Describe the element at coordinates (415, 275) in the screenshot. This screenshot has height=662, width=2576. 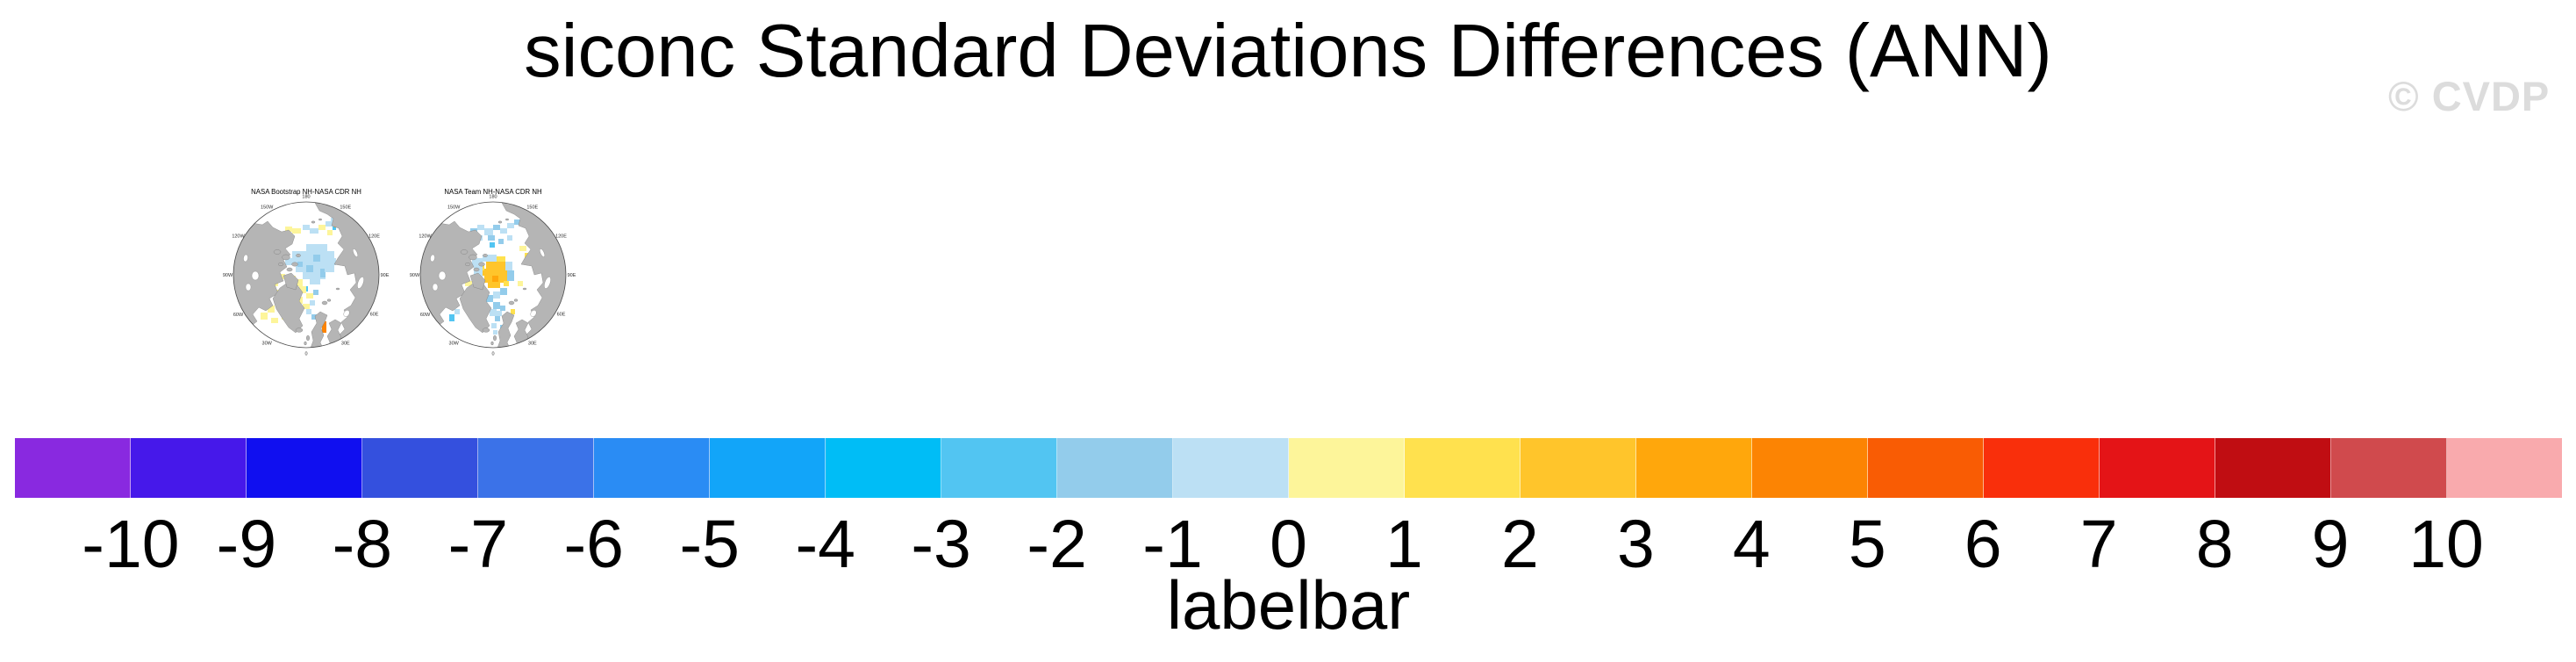
I see `meridian-label-90W: 90W` at that location.